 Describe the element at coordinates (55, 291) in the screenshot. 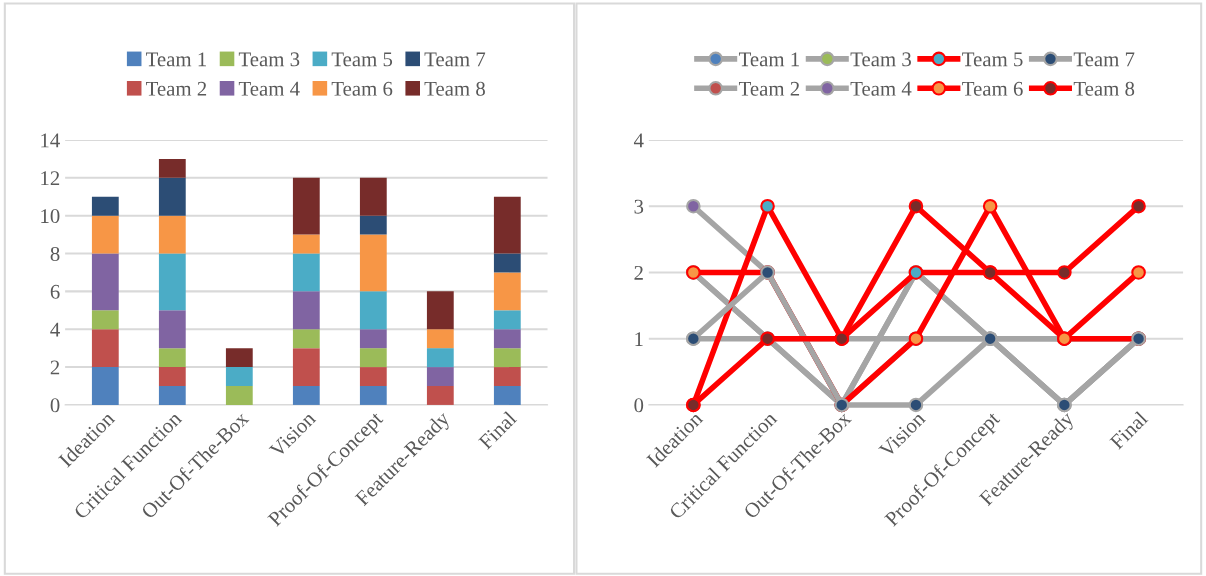

I see `y-tick-label: 6` at that location.